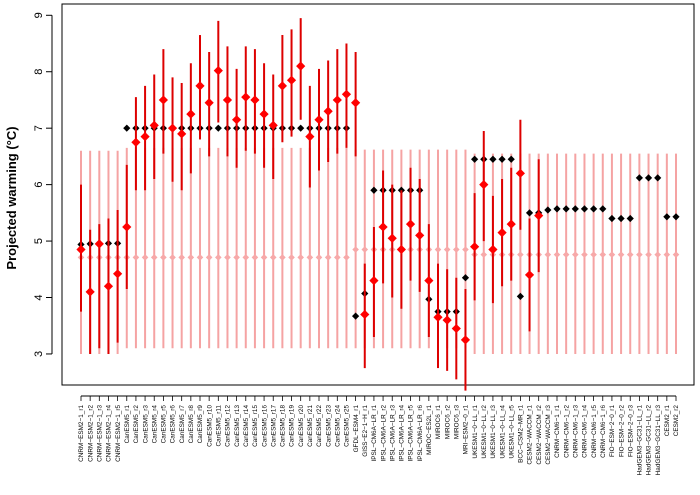  Describe the element at coordinates (273, 426) in the screenshot. I see `x-tick-label: CanESM5_r17` at that location.